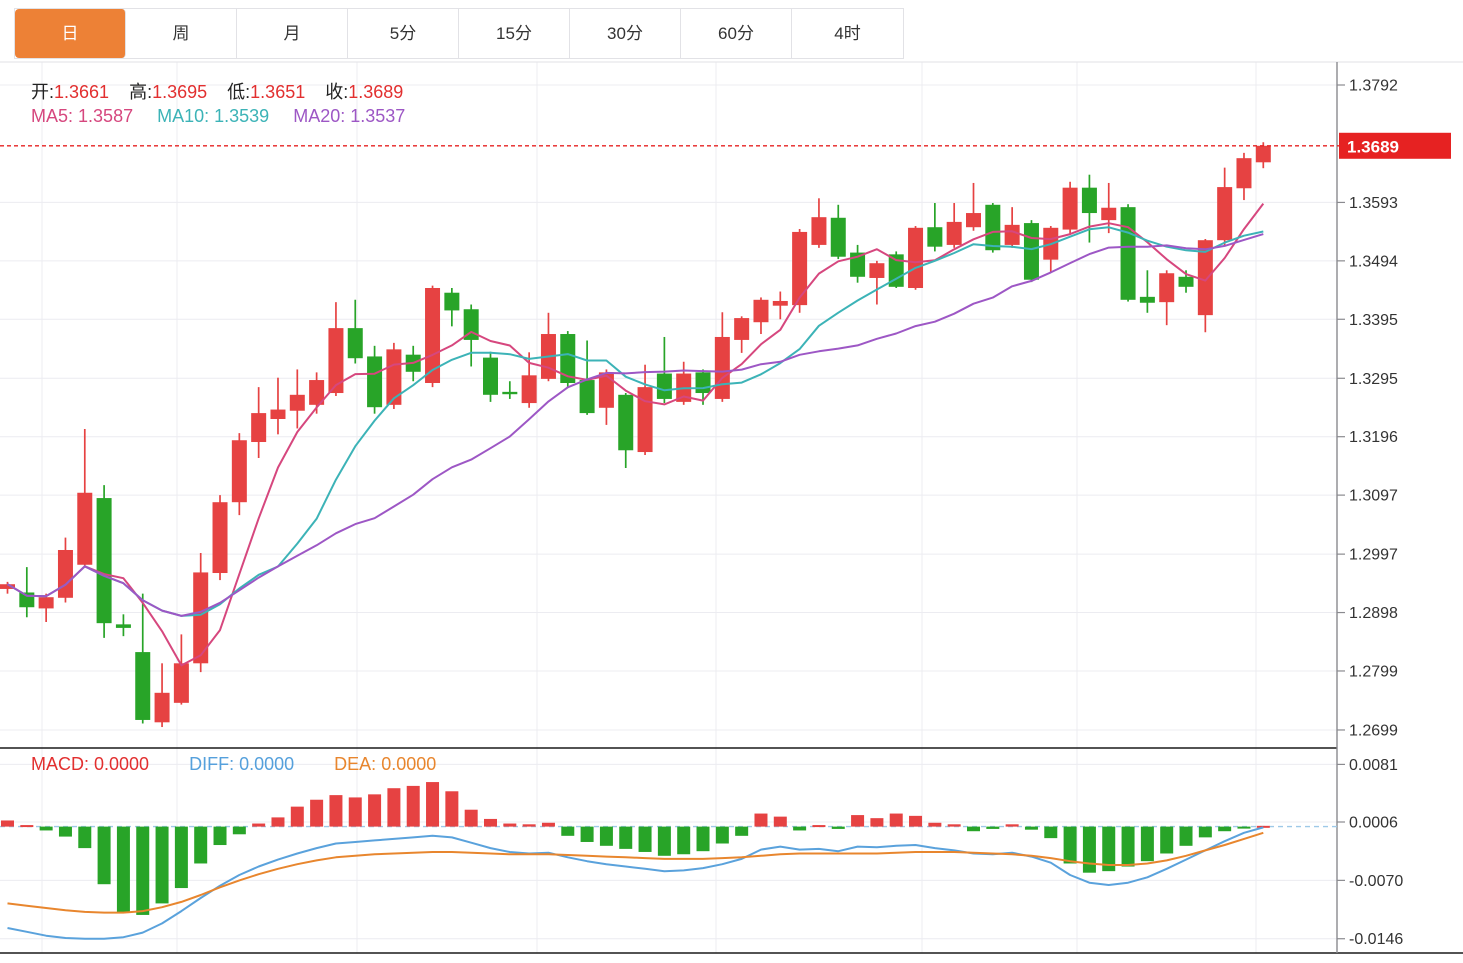 The width and height of the screenshot is (1463, 963). Describe the element at coordinates (82, 116) in the screenshot. I see `ma5-readout: MA5: 1.3587` at that location.